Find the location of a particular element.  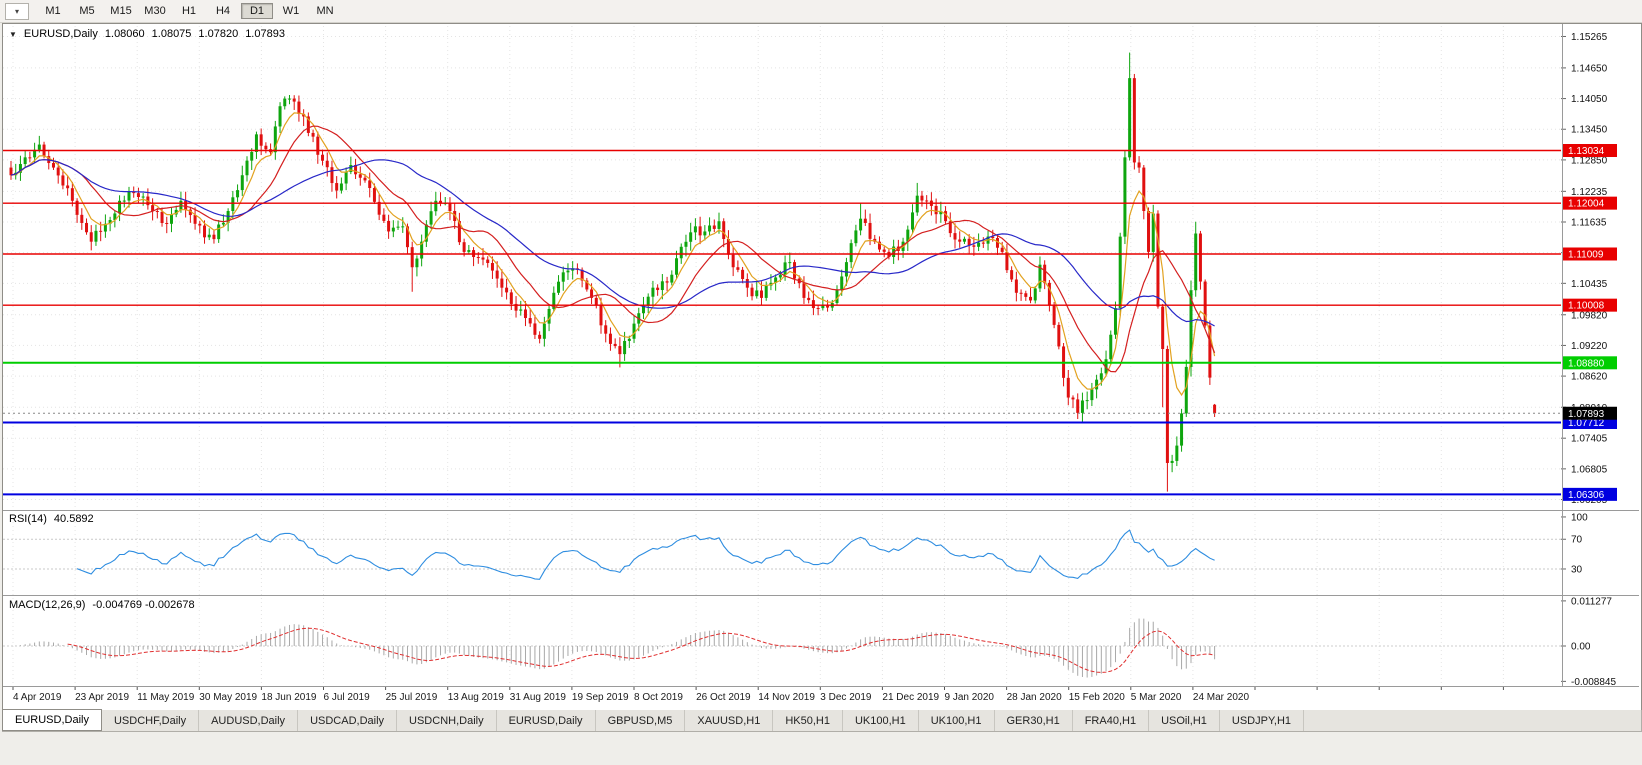

timeframe-toolbar-buttons: M1 M5 M15 M30 H1 H4 D1 W1 MN is located at coordinates (189, 11).